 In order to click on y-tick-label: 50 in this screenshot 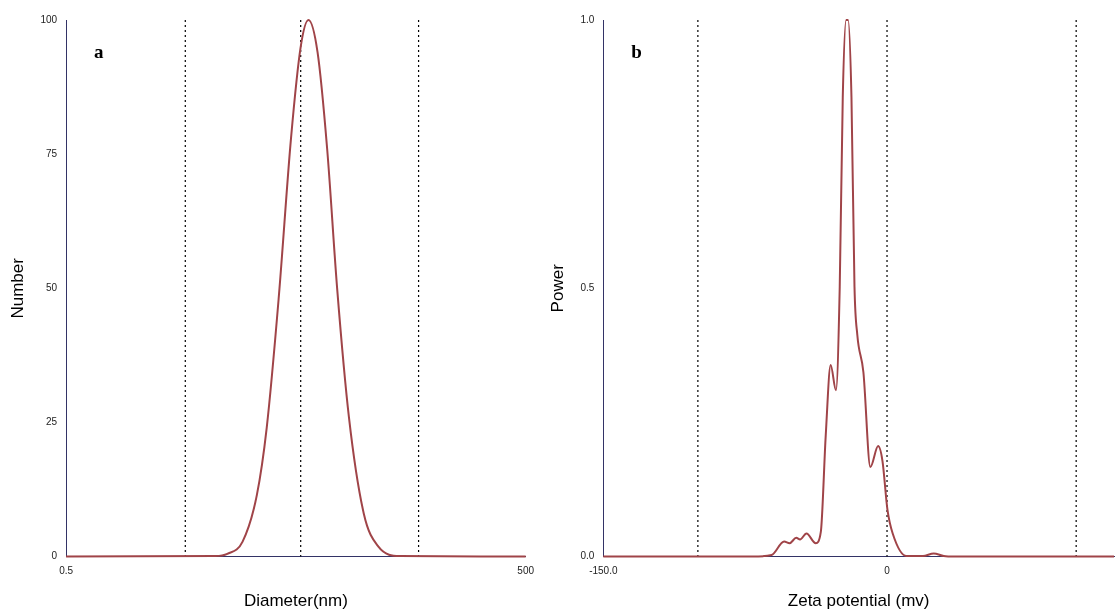, I will do `click(51, 288)`.